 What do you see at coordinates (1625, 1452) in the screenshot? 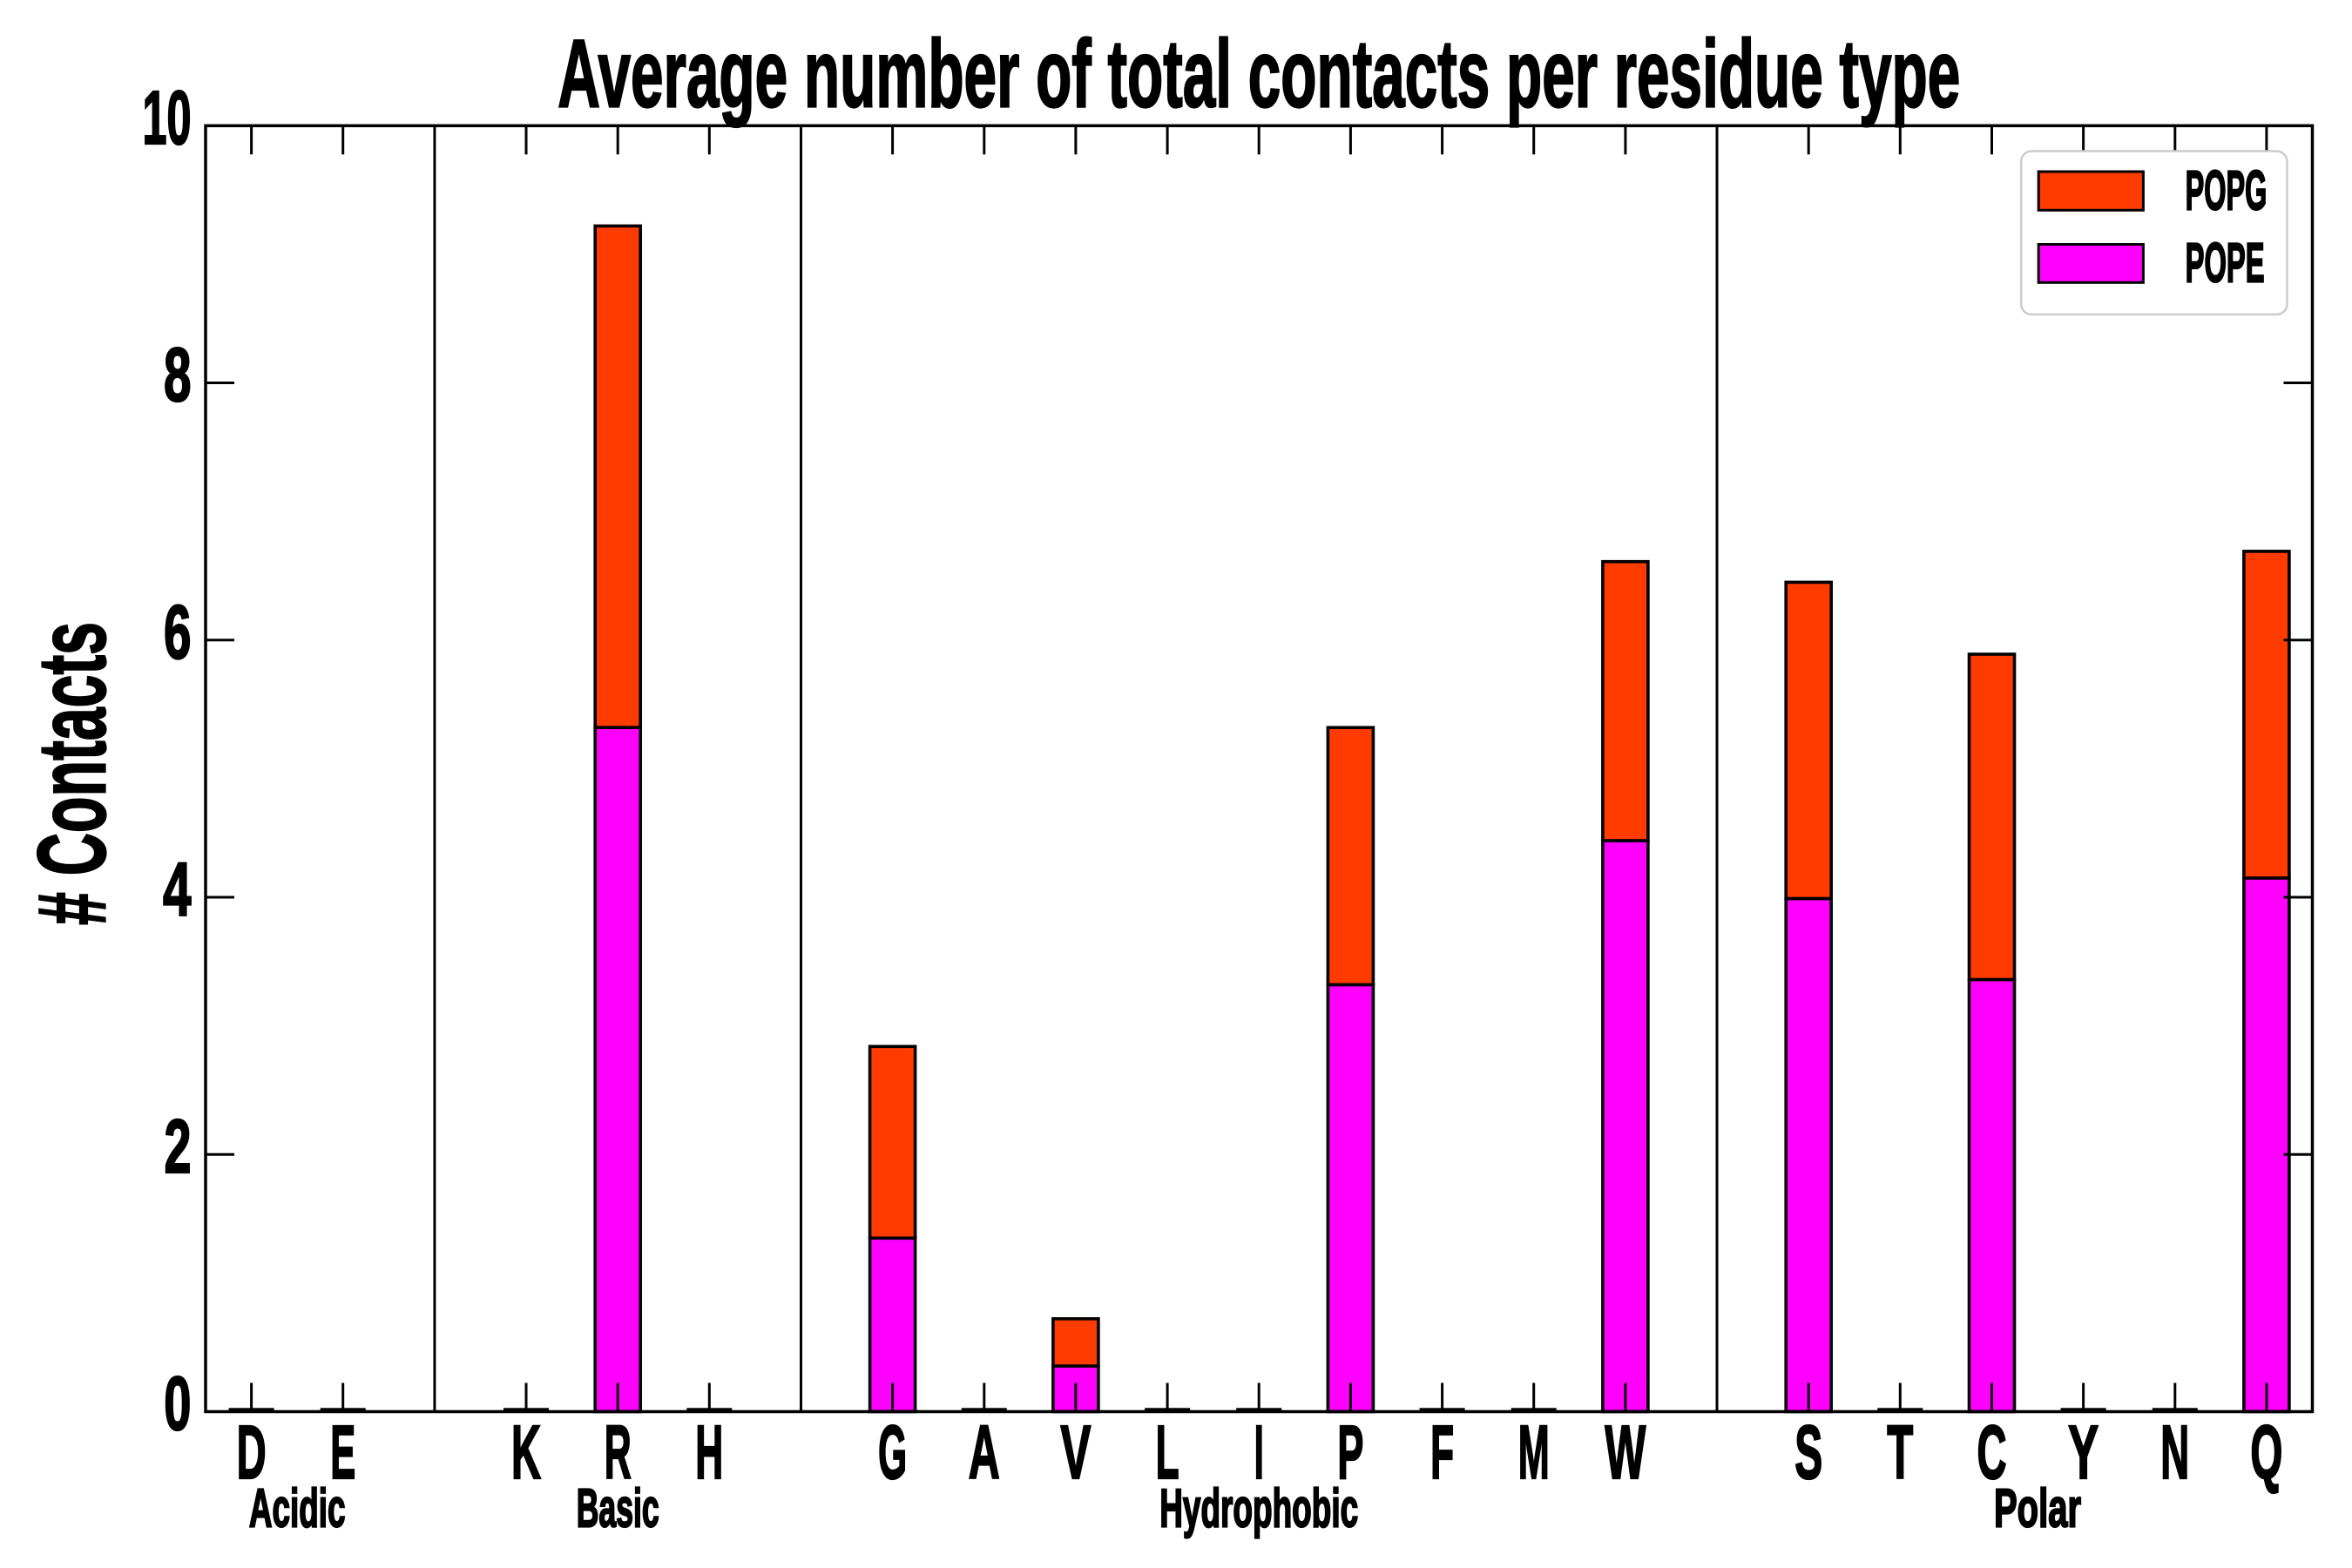
I see `svg-text: W` at bounding box center [1625, 1452].